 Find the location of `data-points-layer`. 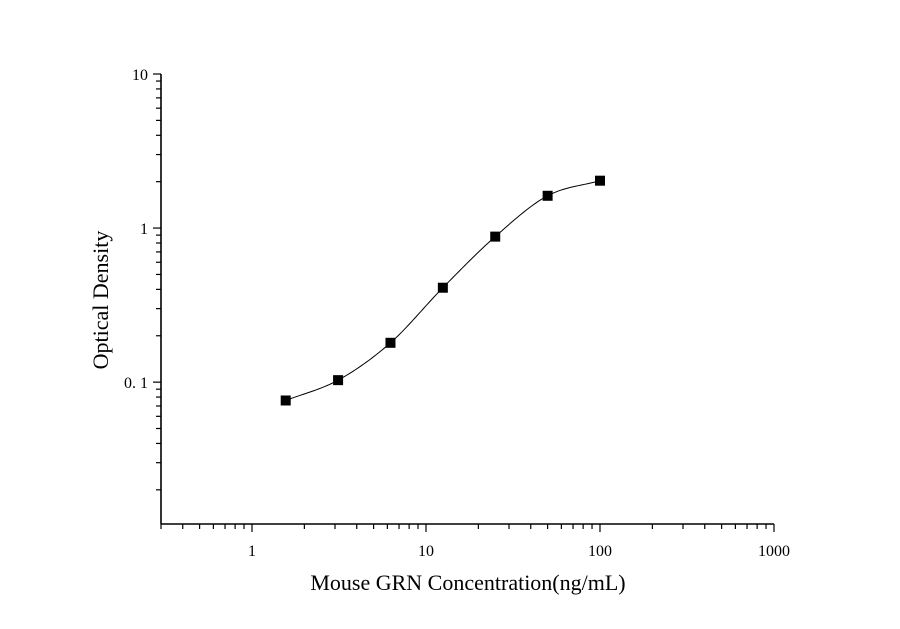

data-points-layer is located at coordinates (442, 290).